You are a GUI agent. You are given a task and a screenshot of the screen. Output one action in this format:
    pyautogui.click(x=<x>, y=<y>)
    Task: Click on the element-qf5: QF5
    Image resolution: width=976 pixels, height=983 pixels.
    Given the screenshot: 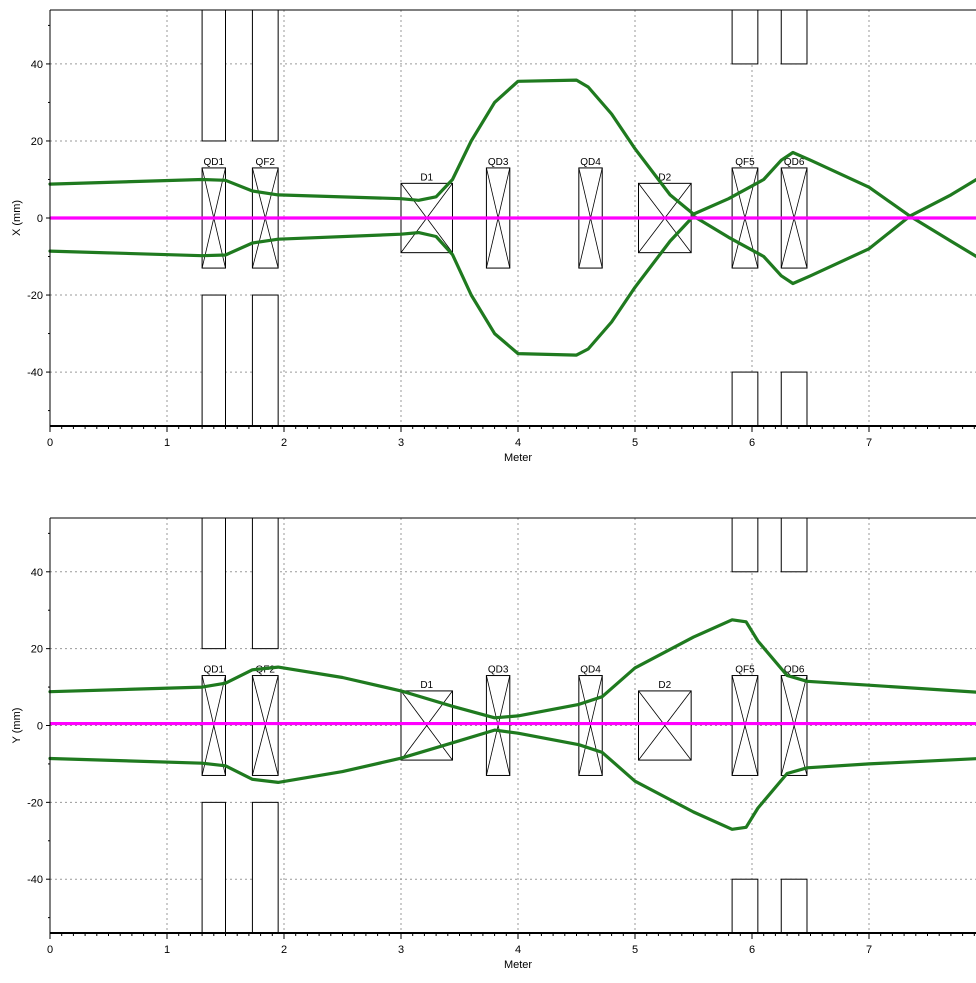 What is the action you would take?
    pyautogui.click(x=745, y=720)
    